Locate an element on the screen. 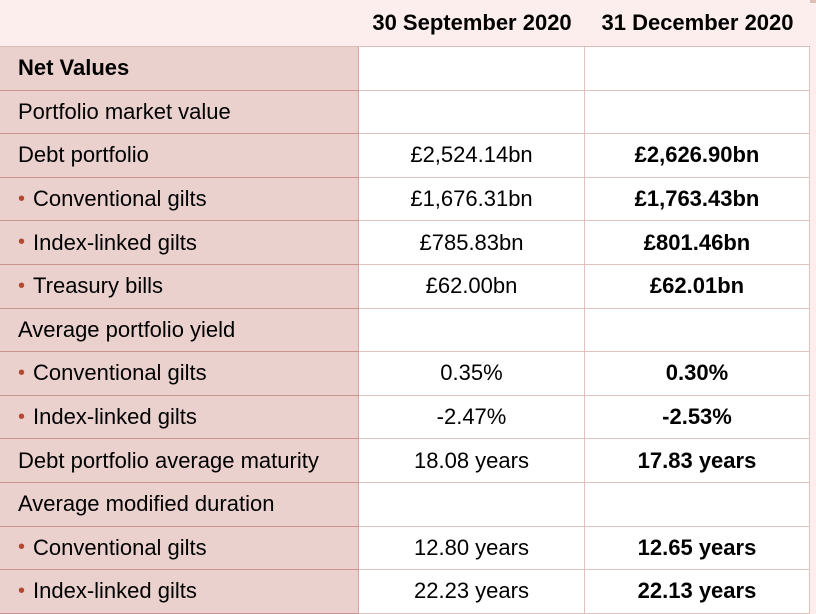 The image size is (816, 614). row-label: Average modified duration is located at coordinates (179, 505).